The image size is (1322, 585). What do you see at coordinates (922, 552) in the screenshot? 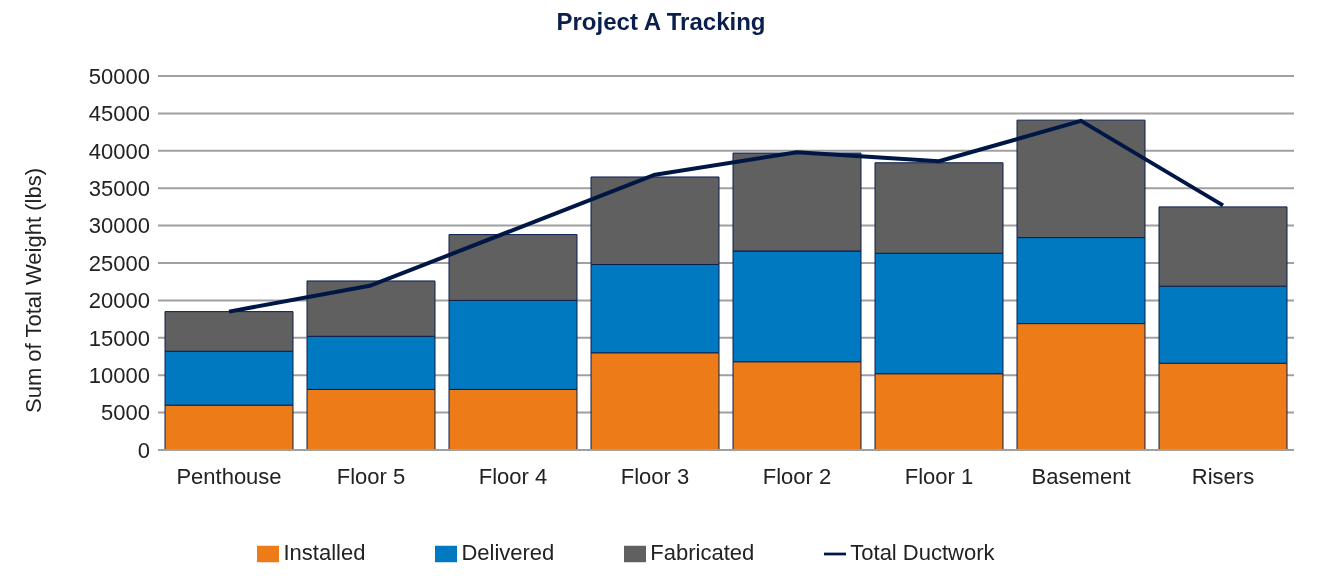
I see `legend-label: Total Ductwork` at bounding box center [922, 552].